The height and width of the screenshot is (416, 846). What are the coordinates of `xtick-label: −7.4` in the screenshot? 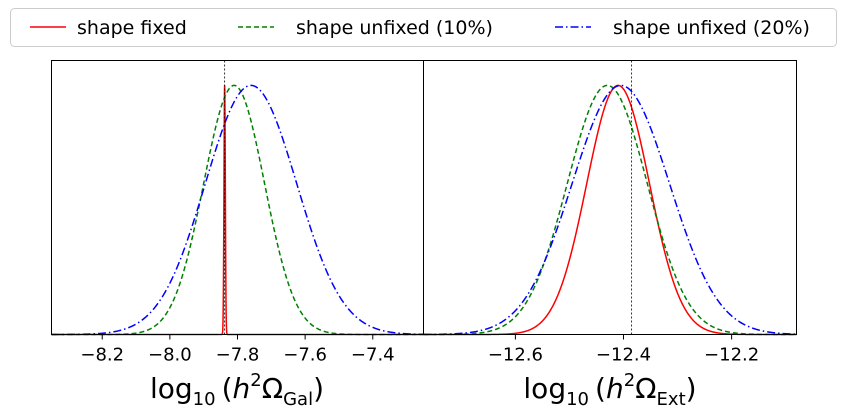 It's located at (373, 355).